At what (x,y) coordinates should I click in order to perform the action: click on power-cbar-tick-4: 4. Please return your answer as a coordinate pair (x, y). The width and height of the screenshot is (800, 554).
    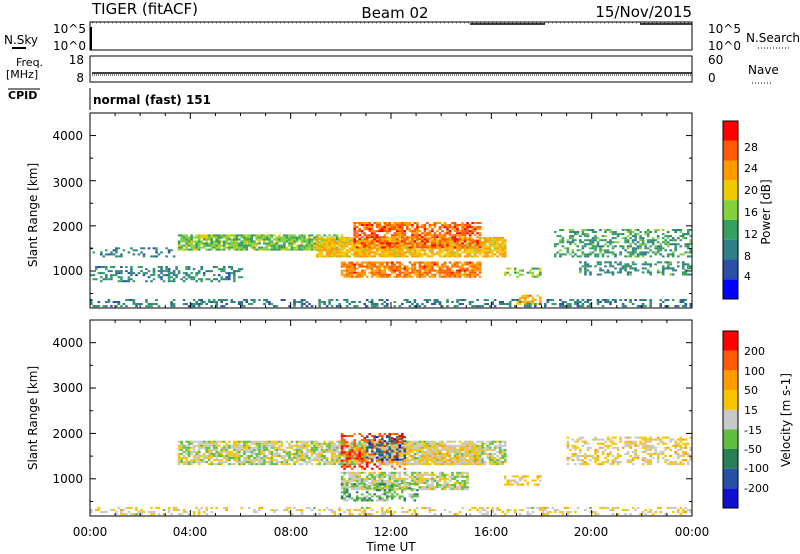
    Looking at the image, I should click on (747, 276).